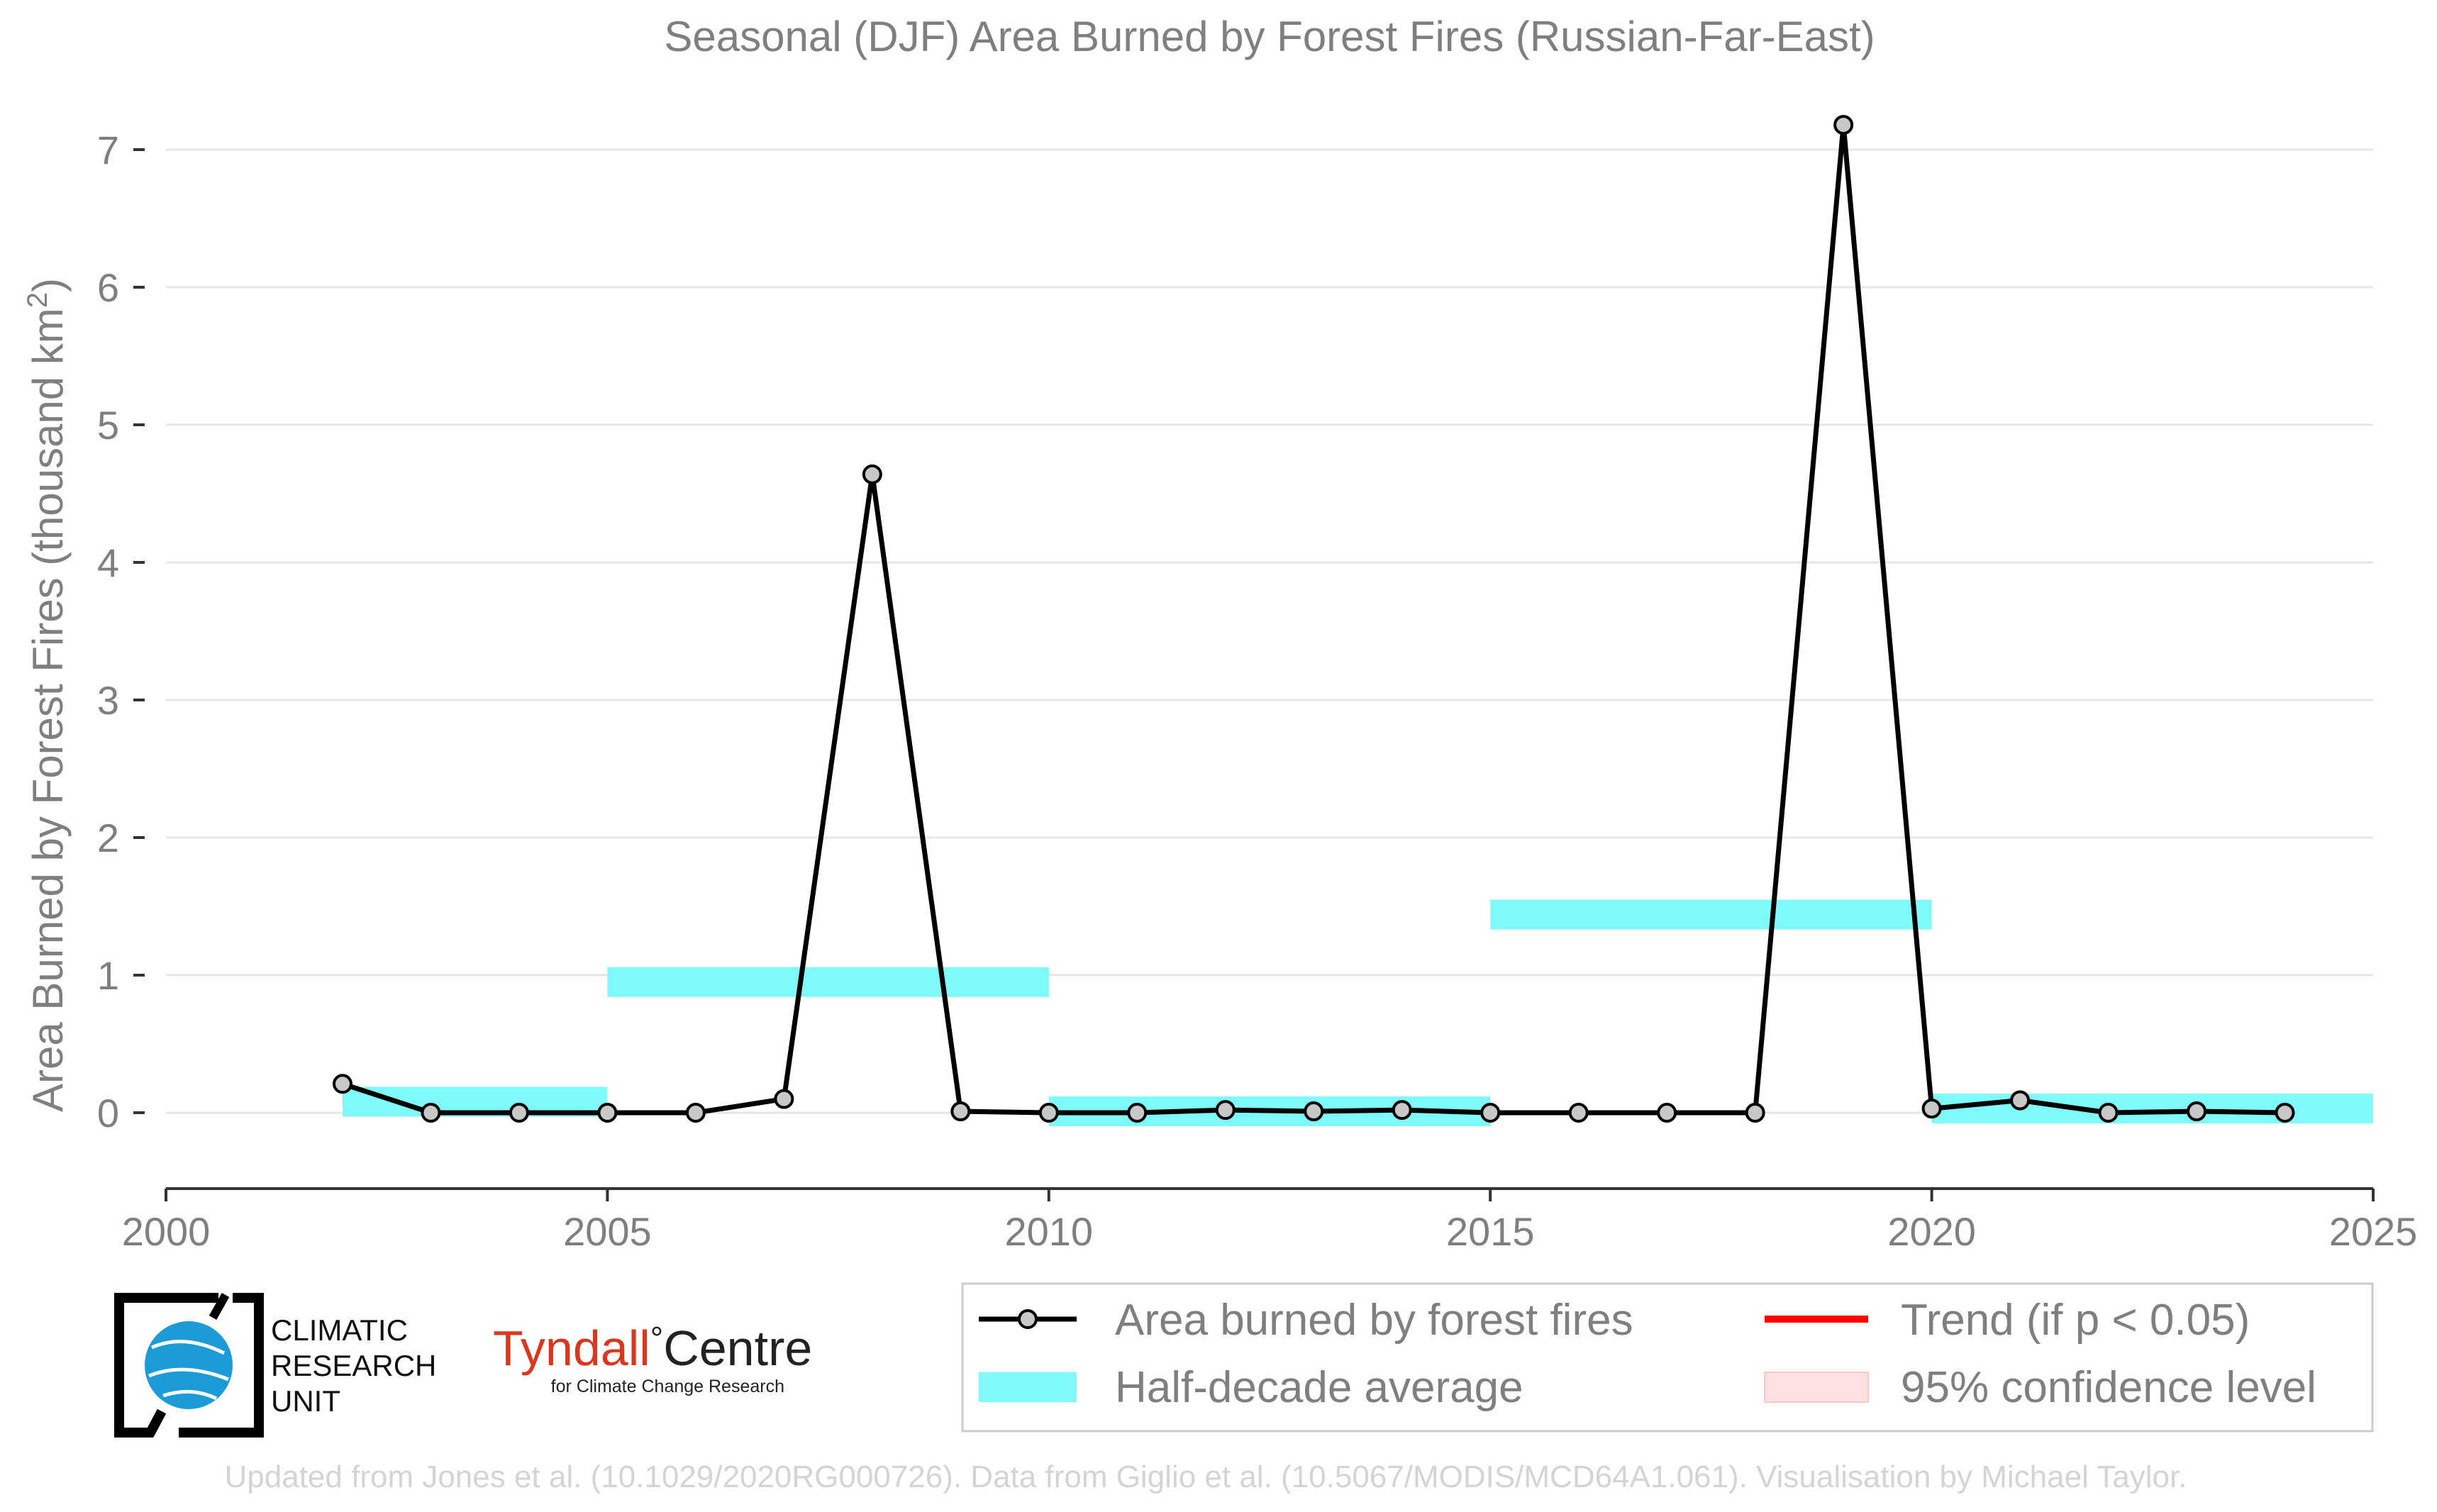  I want to click on data-point-2014, so click(1402, 1110).